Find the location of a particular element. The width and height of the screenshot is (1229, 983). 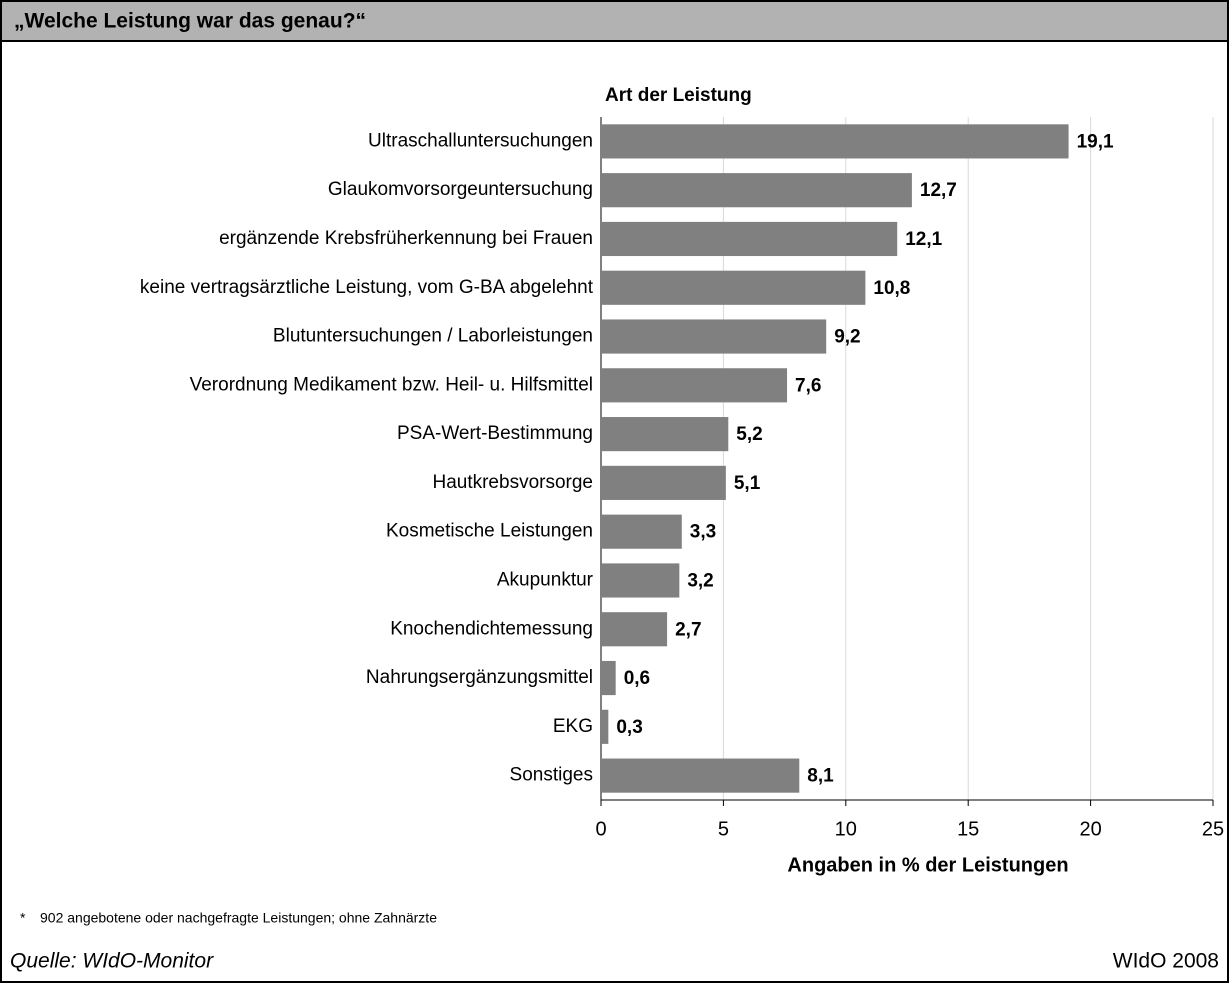

value-label: 3,2 is located at coordinates (700, 580).